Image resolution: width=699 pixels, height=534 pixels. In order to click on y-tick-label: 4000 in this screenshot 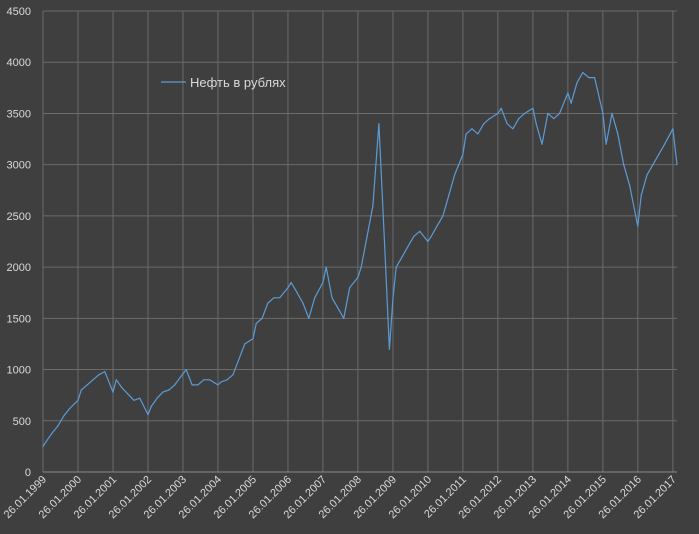, I will do `click(19, 63)`.